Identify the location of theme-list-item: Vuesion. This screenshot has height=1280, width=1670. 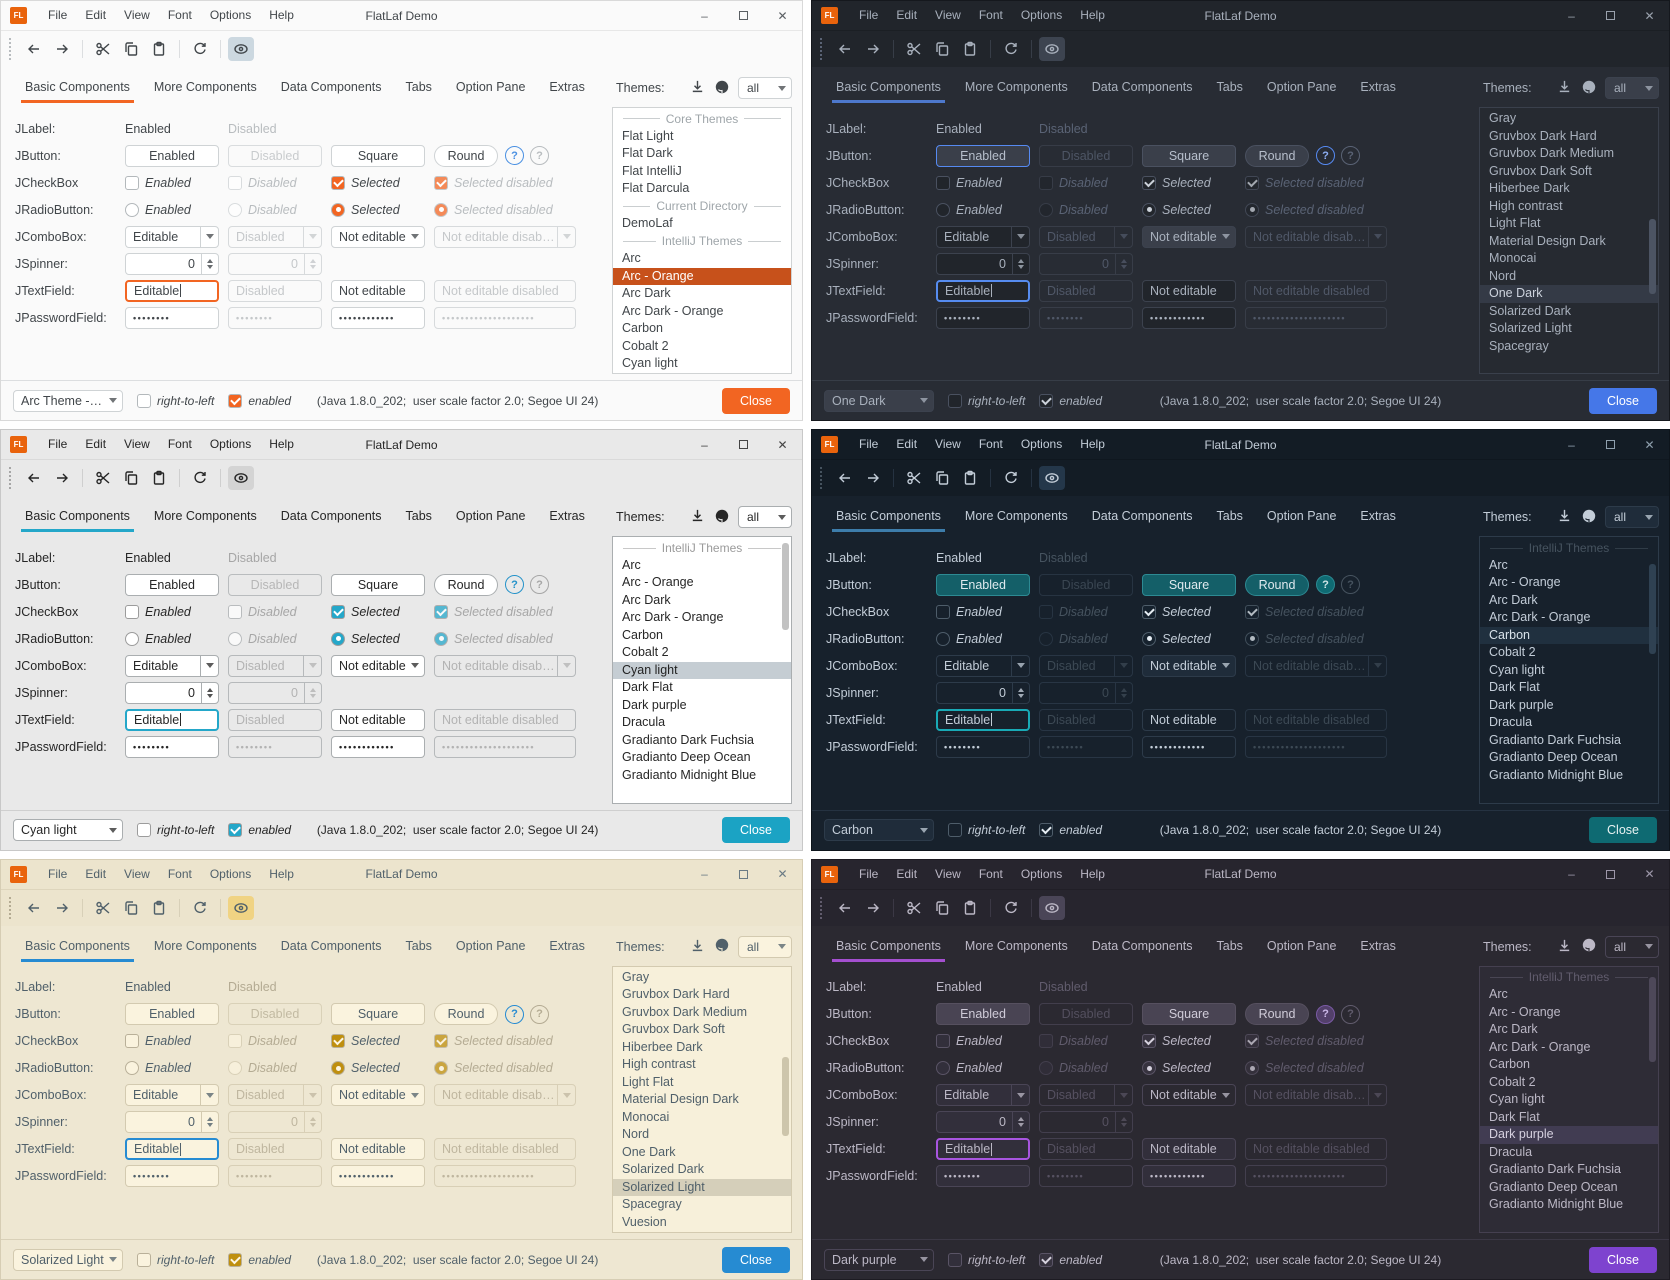
(644, 1221).